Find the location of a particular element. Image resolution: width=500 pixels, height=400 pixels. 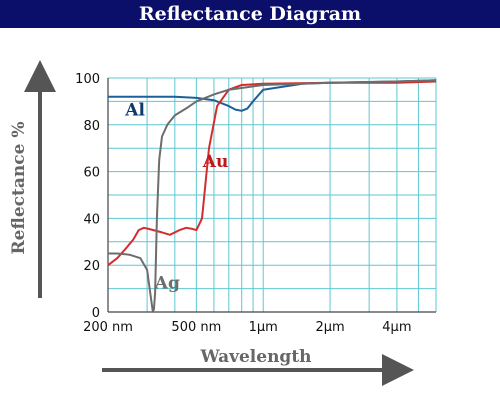

y-tick-label: 100 is located at coordinates (87, 79).